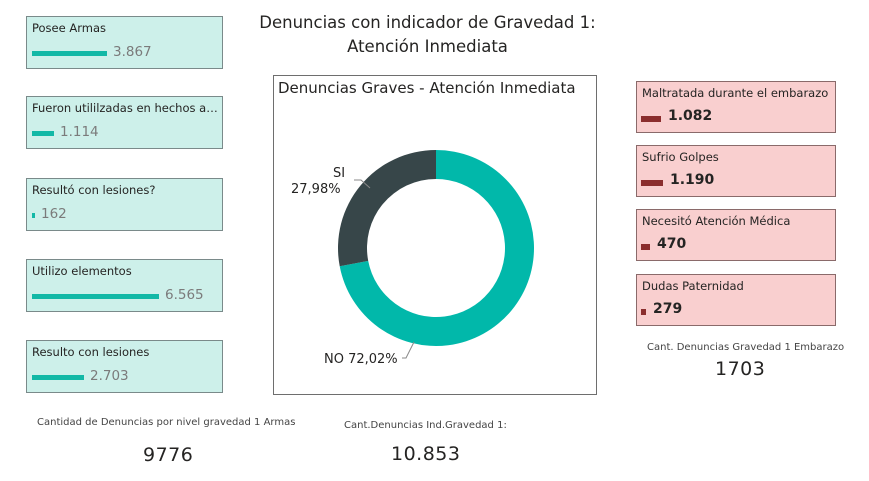 The image size is (869, 481). Describe the element at coordinates (339, 173) in the screenshot. I see `slice-label-si-name: SI` at that location.